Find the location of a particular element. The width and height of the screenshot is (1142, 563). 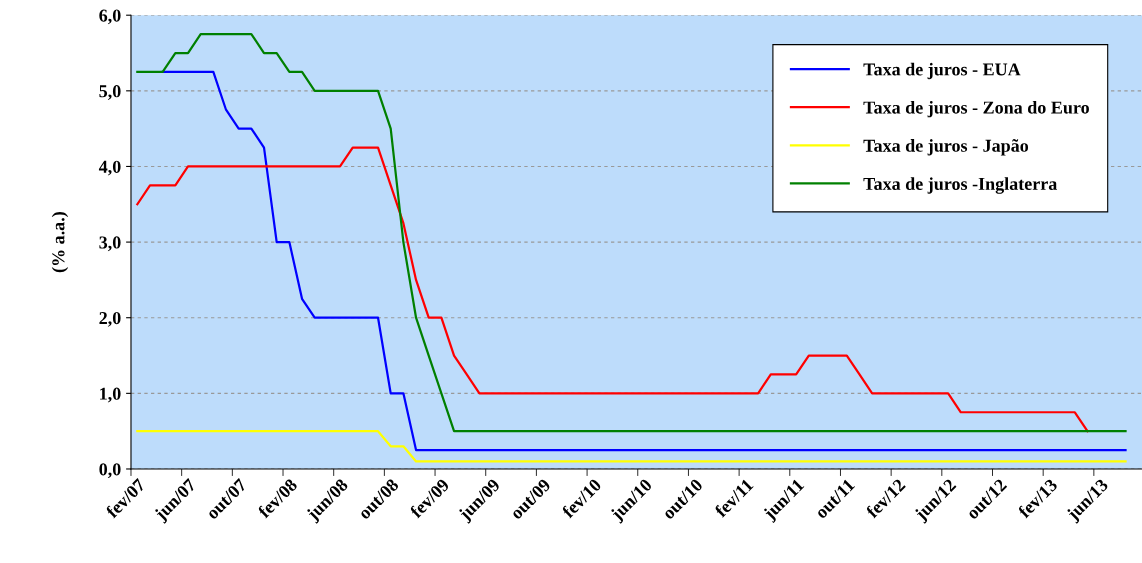

y-tick-label: 4,0 is located at coordinates (109, 168).